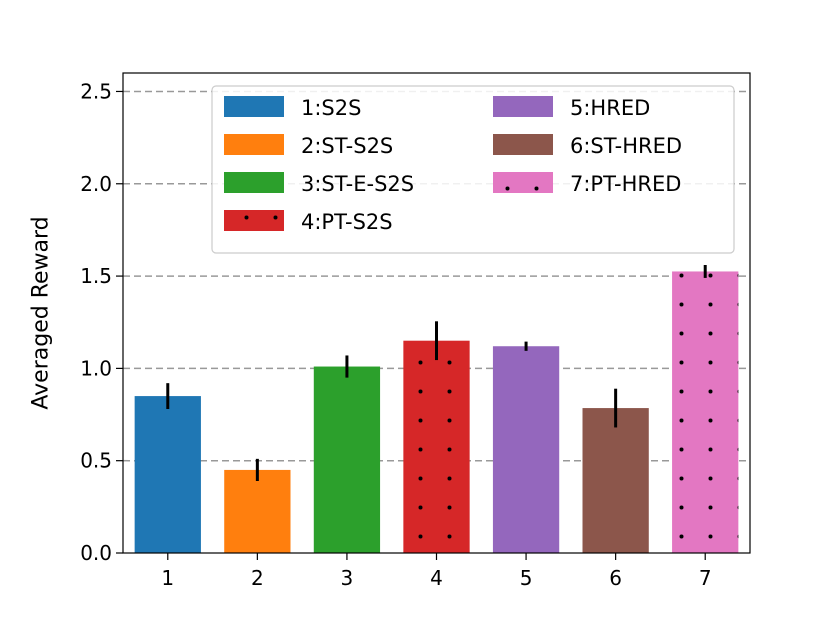  I want to click on y-tick-label: 2.5, so click(96, 91).